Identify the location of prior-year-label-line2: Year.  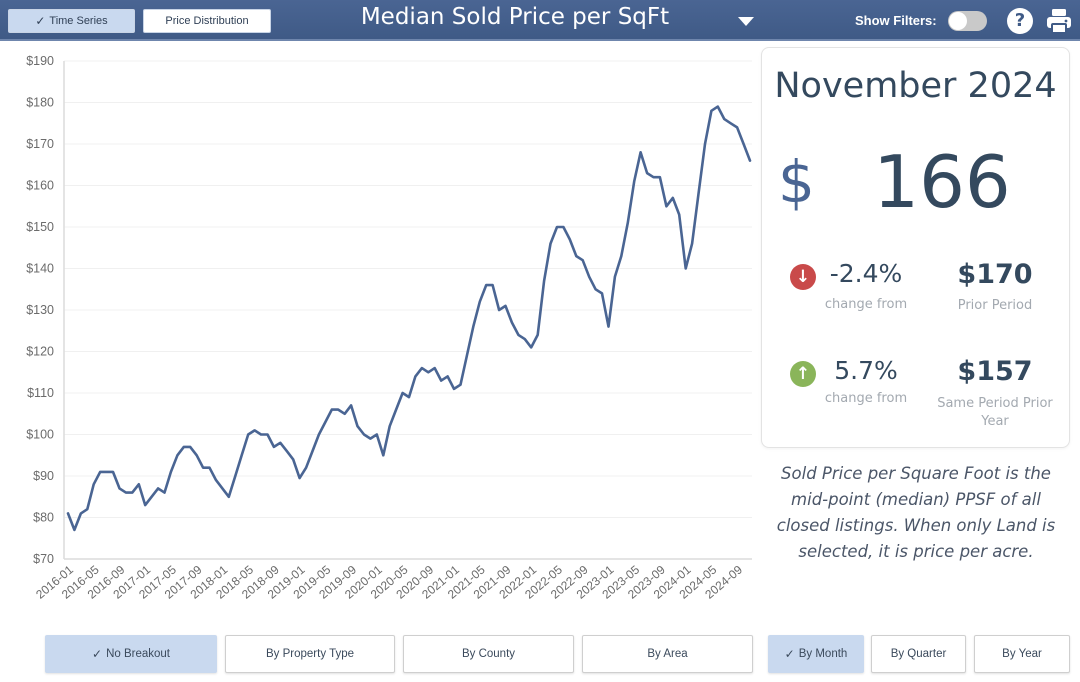
(995, 421).